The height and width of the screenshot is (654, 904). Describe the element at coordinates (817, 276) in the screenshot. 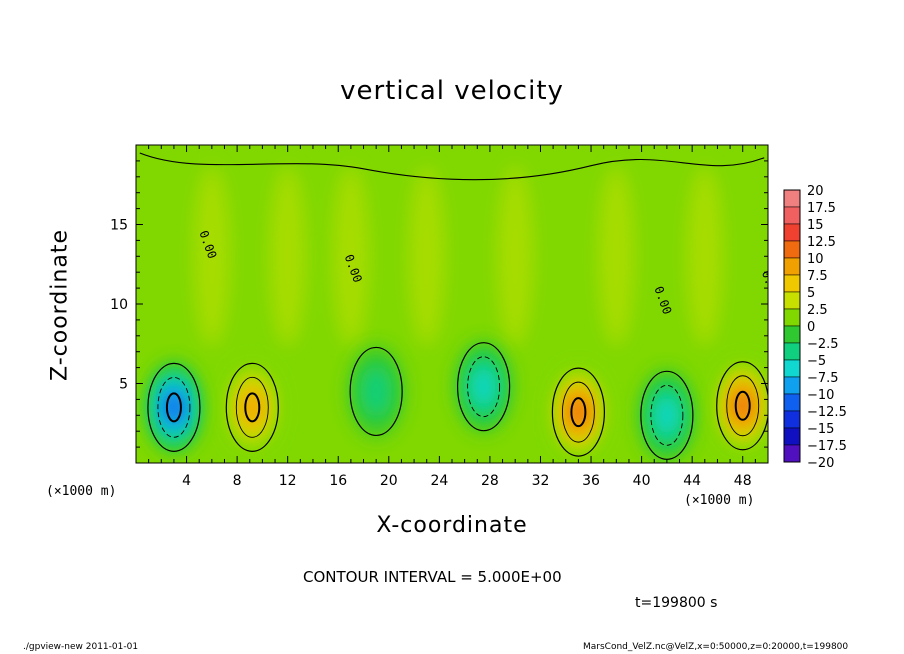

I see `colorbar-label: 7.5` at that location.